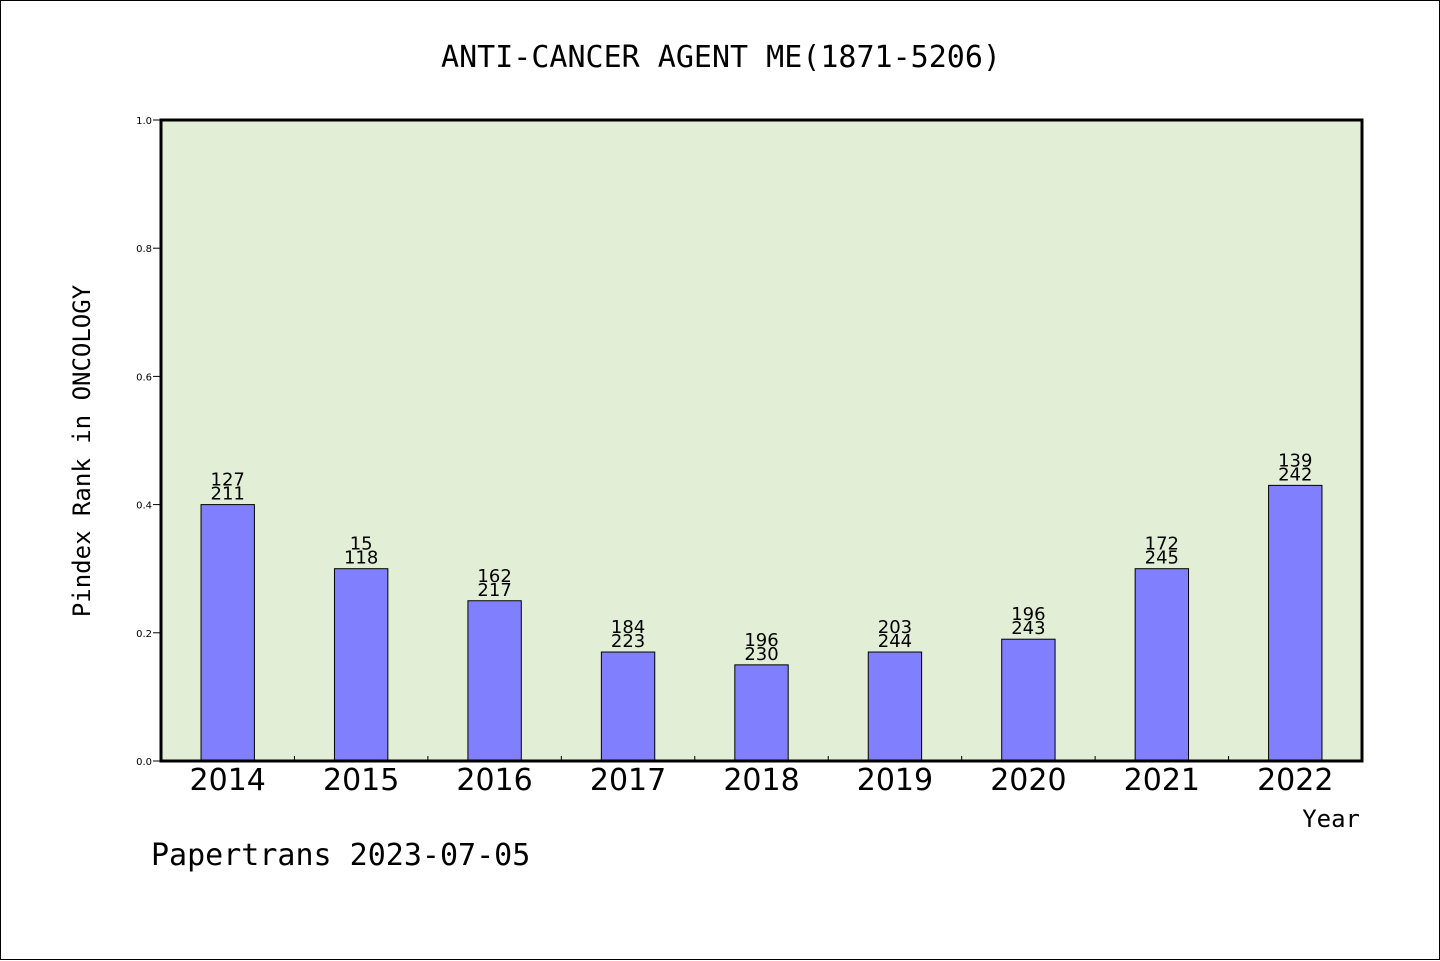  Describe the element at coordinates (1331, 819) in the screenshot. I see `x-axis-label: Year` at that location.